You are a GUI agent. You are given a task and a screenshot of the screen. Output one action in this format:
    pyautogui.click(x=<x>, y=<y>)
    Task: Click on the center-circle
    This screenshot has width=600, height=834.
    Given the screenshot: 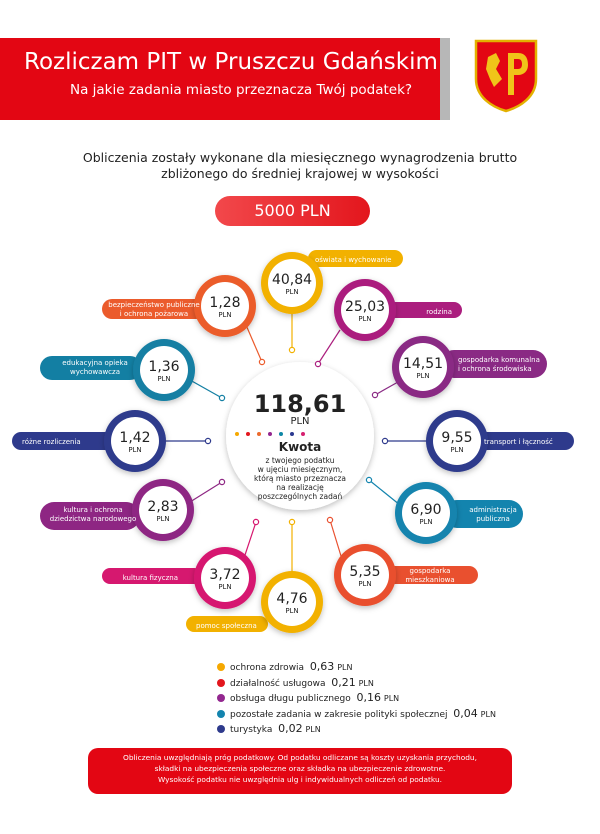 What is the action you would take?
    pyautogui.click(x=300, y=436)
    